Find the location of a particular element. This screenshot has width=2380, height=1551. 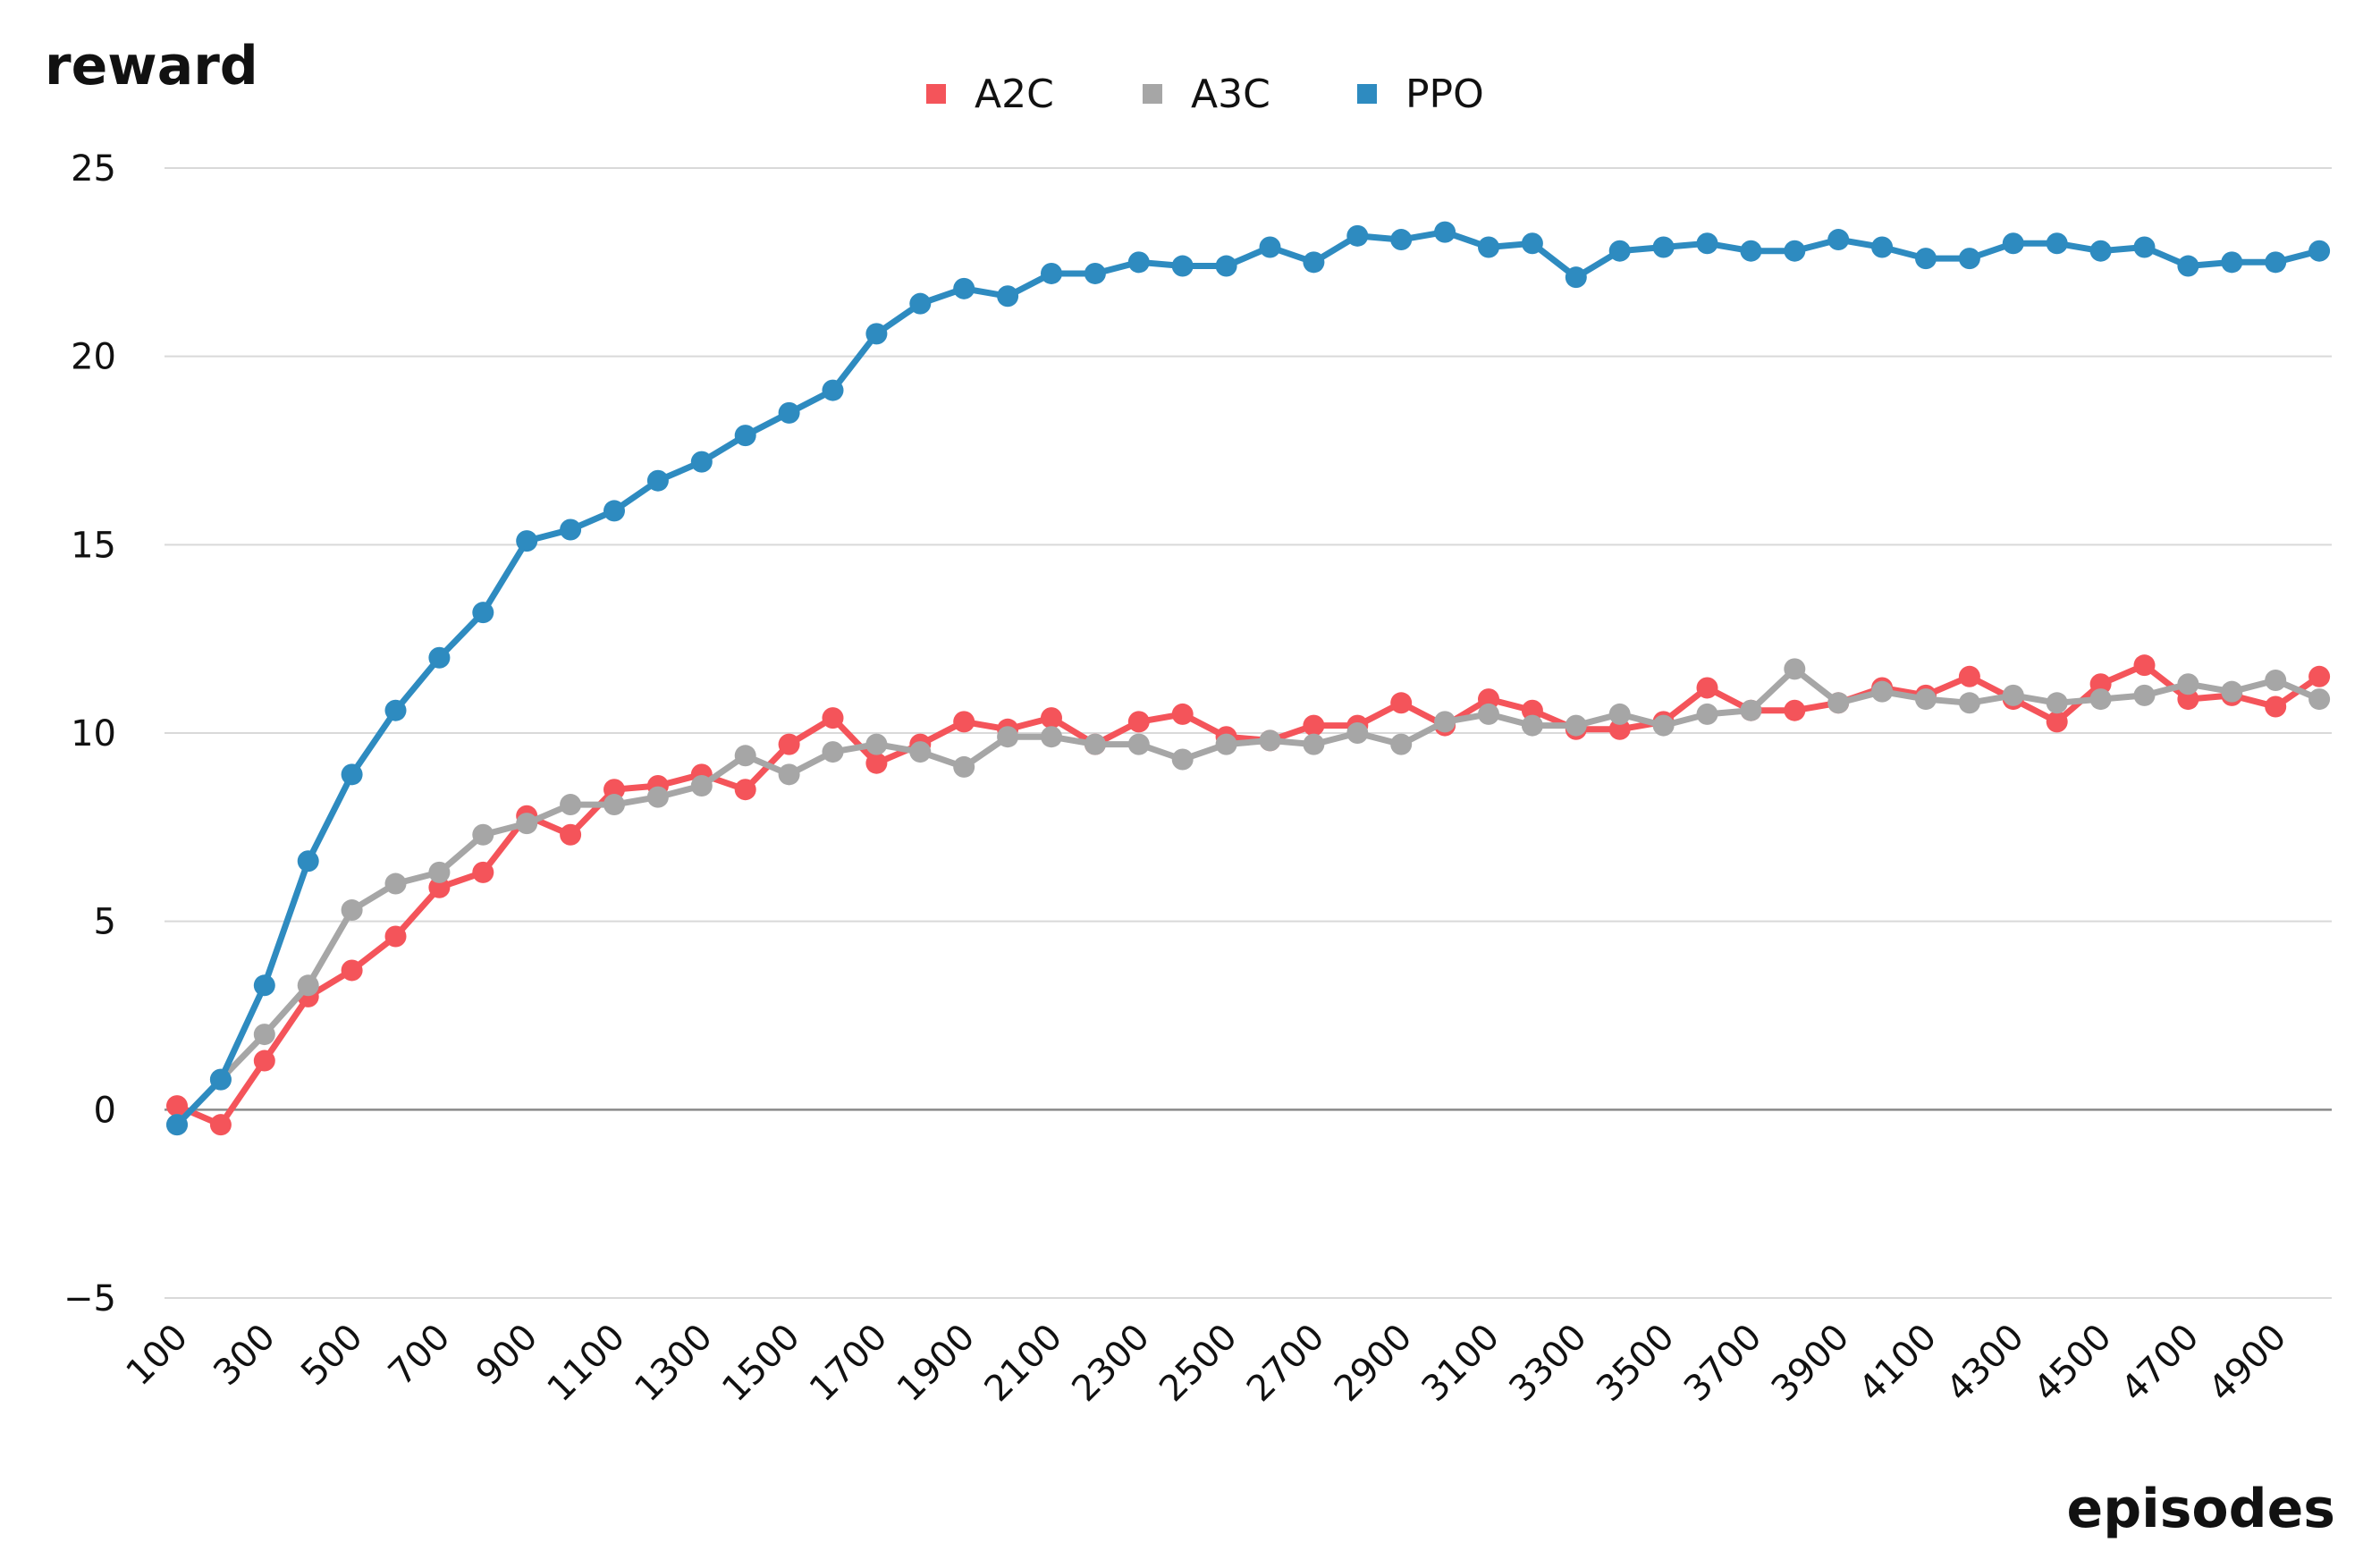

y-tick-label: 25 is located at coordinates (94, 169).